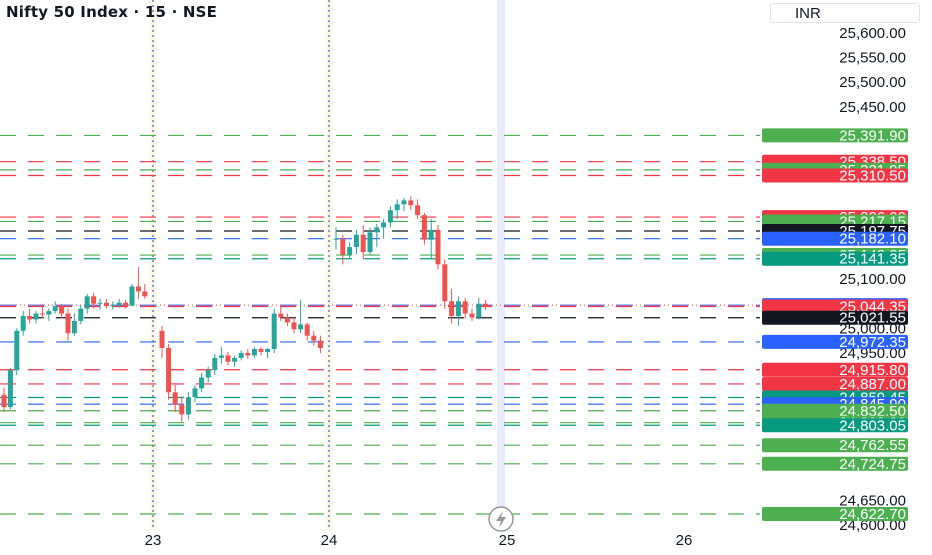 Image resolution: width=932 pixels, height=555 pixels. Describe the element at coordinates (501, 265) in the screenshot. I see `time-highlight` at that location.